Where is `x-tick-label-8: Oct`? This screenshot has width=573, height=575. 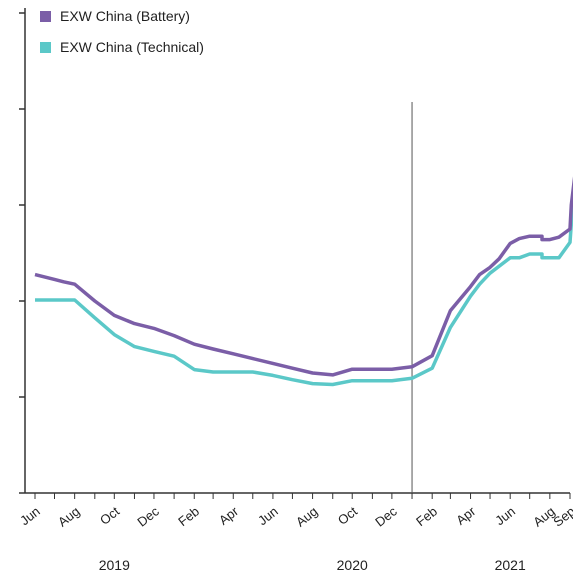 x-tick-label-8: Oct is located at coordinates (347, 515).